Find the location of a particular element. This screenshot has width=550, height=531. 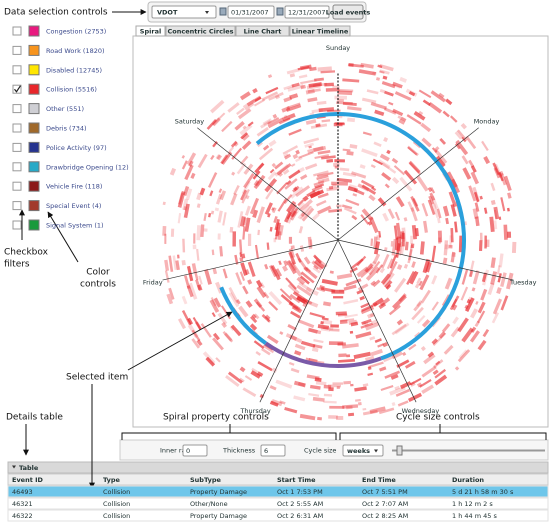

start-date is located at coordinates (251, 12).